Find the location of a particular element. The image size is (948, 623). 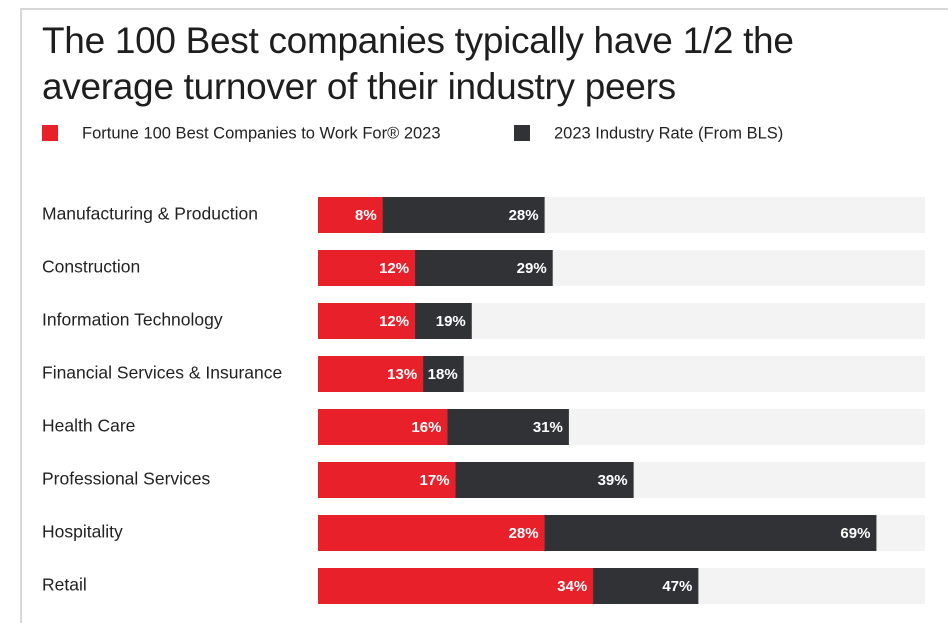

category-label: Professional Services is located at coordinates (126, 479).